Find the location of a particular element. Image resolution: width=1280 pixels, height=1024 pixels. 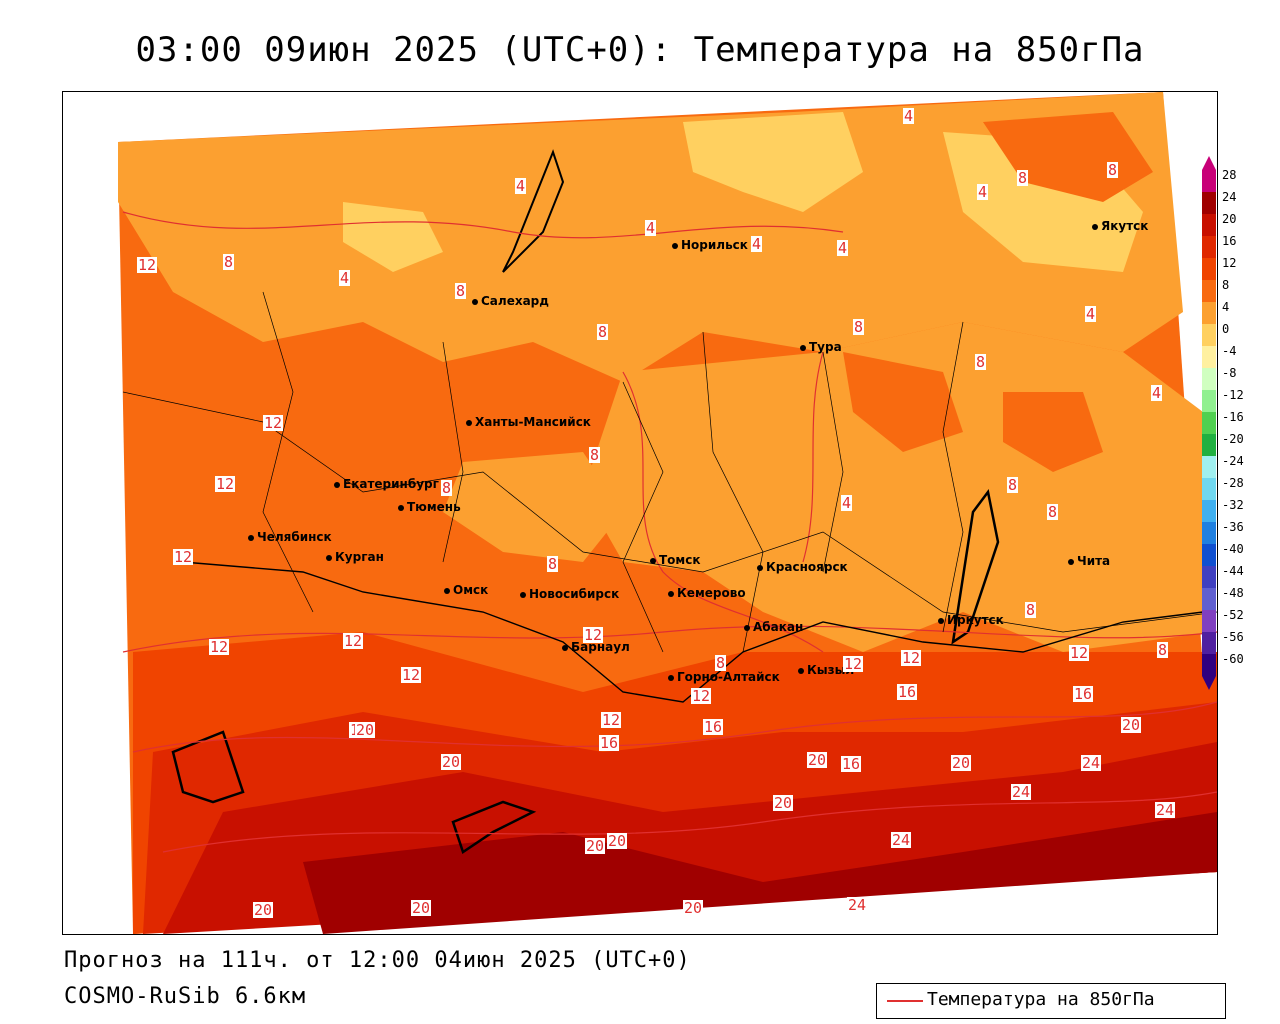

colorbar-tick-label: 4 is located at coordinates (1226, 307).